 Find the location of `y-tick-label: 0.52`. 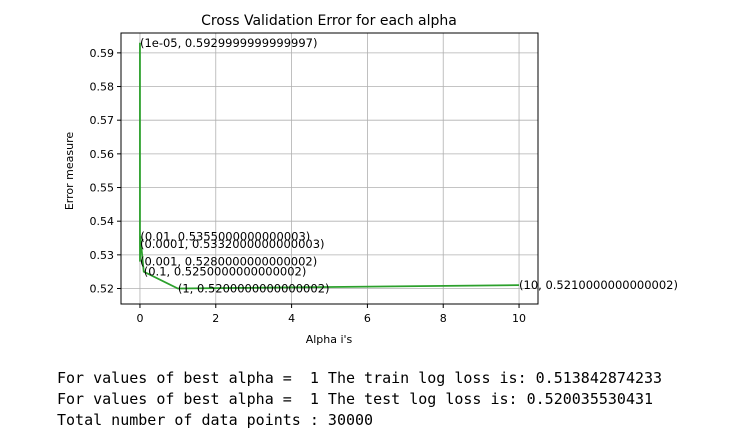

y-tick-label: 0.52 is located at coordinates (102, 289).